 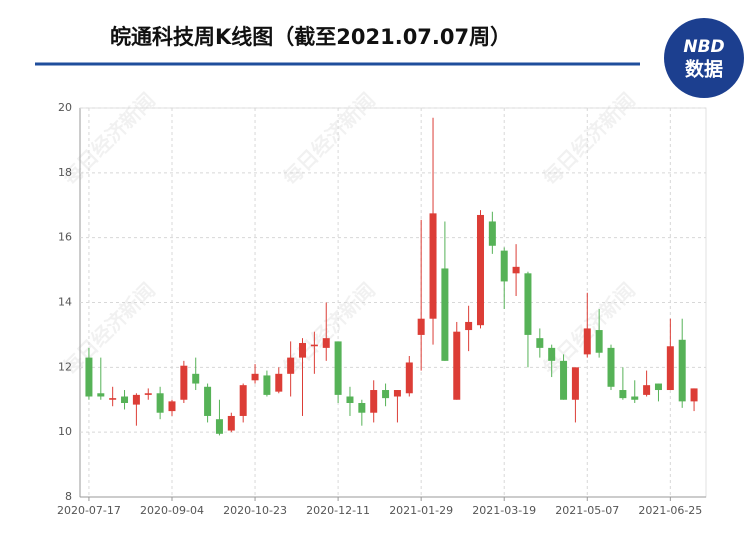 I want to click on logo-top: NBD, so click(x=703, y=47).